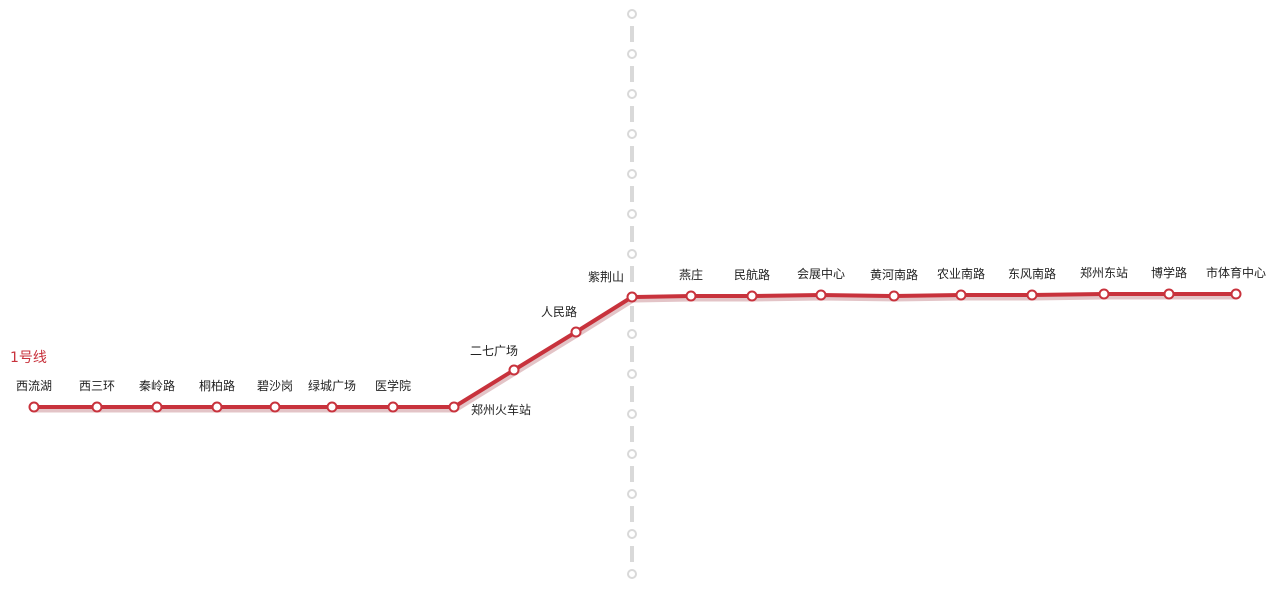 The width and height of the screenshot is (1280, 590). What do you see at coordinates (157, 395) in the screenshot?
I see `station: 秦岭路` at bounding box center [157, 395].